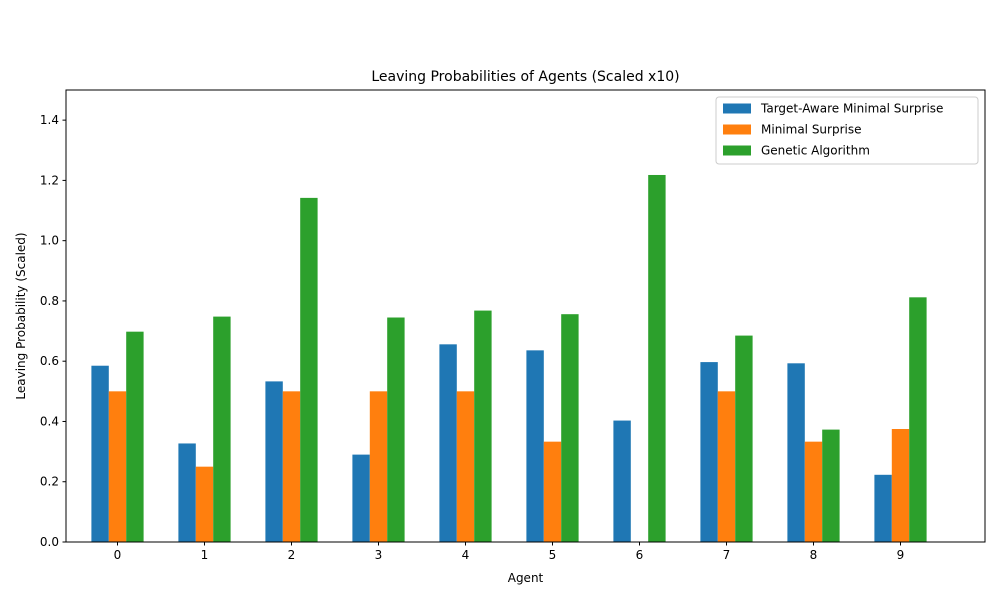  I want to click on y-axis-label: Leaving Probability (Scaled), so click(21, 315).